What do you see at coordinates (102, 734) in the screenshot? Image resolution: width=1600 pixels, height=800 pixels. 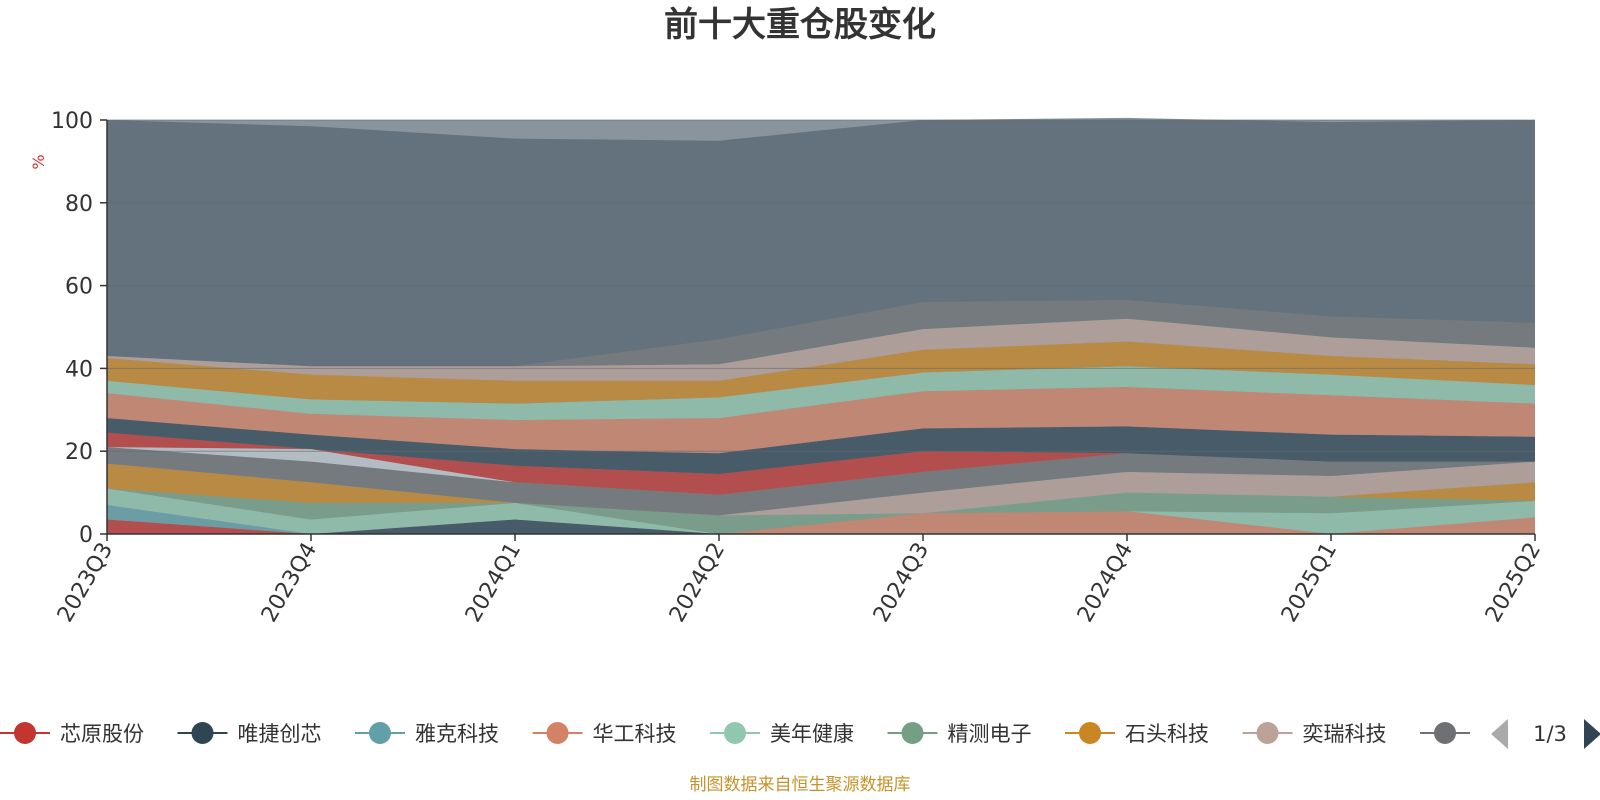 I see `legend-label: 芯原股份` at bounding box center [102, 734].